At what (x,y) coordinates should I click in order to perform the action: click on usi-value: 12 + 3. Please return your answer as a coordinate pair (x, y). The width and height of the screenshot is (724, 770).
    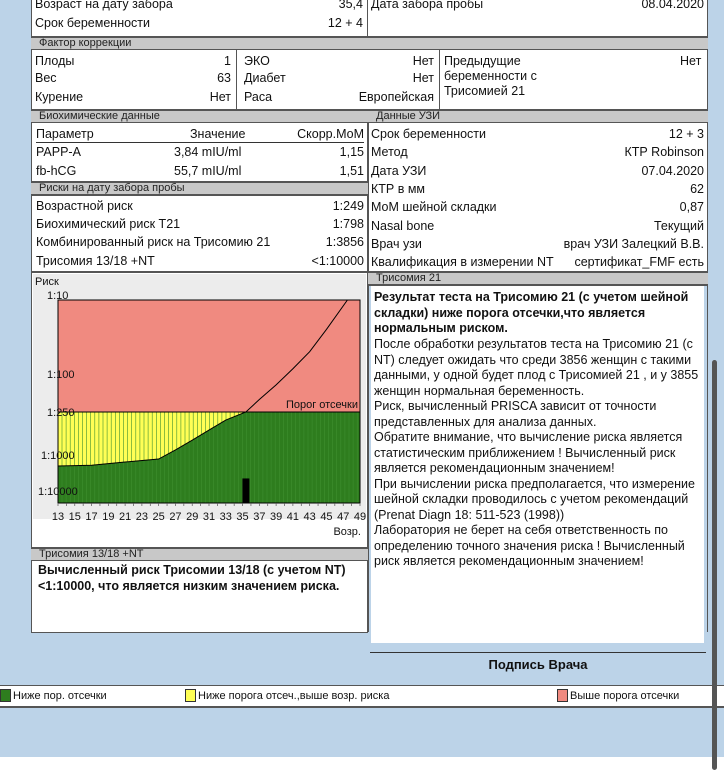
    Looking at the image, I should click on (686, 134).